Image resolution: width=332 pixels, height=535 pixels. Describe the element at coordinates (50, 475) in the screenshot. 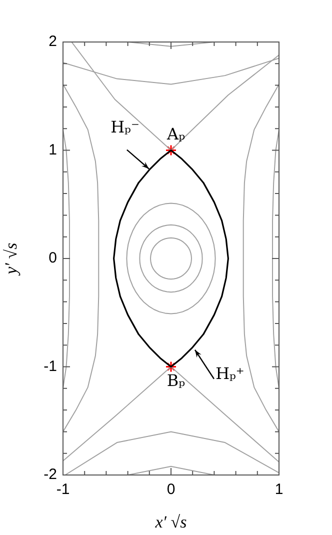

I see `y-tick-label: -2` at that location.